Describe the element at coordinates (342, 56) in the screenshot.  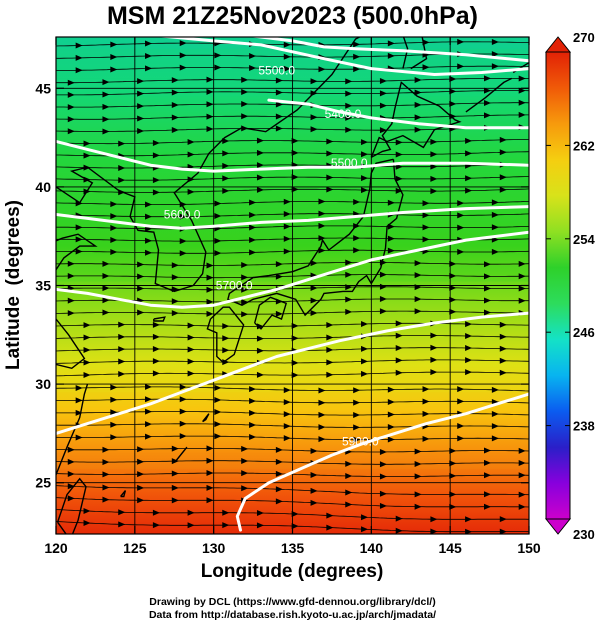
I see `height-contour` at that location.